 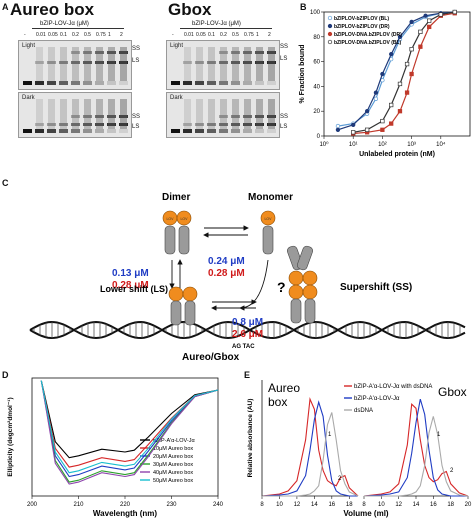 I want to click on dna-helix, so click(x=247, y=330).